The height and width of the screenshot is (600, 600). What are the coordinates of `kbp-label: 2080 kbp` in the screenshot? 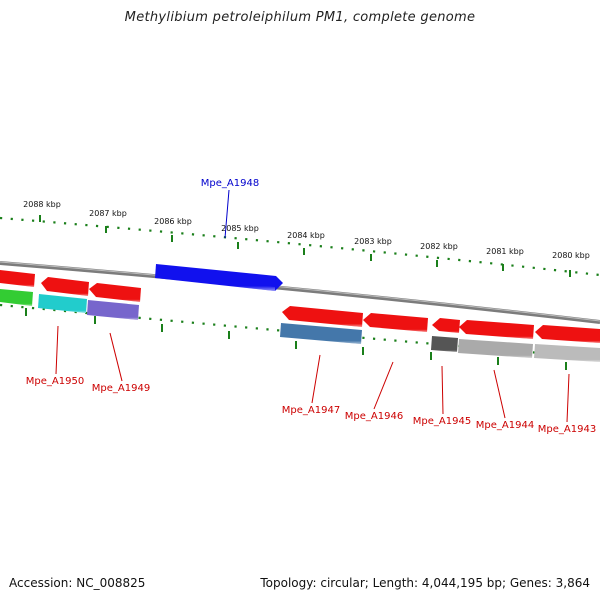 It's located at (571, 255).